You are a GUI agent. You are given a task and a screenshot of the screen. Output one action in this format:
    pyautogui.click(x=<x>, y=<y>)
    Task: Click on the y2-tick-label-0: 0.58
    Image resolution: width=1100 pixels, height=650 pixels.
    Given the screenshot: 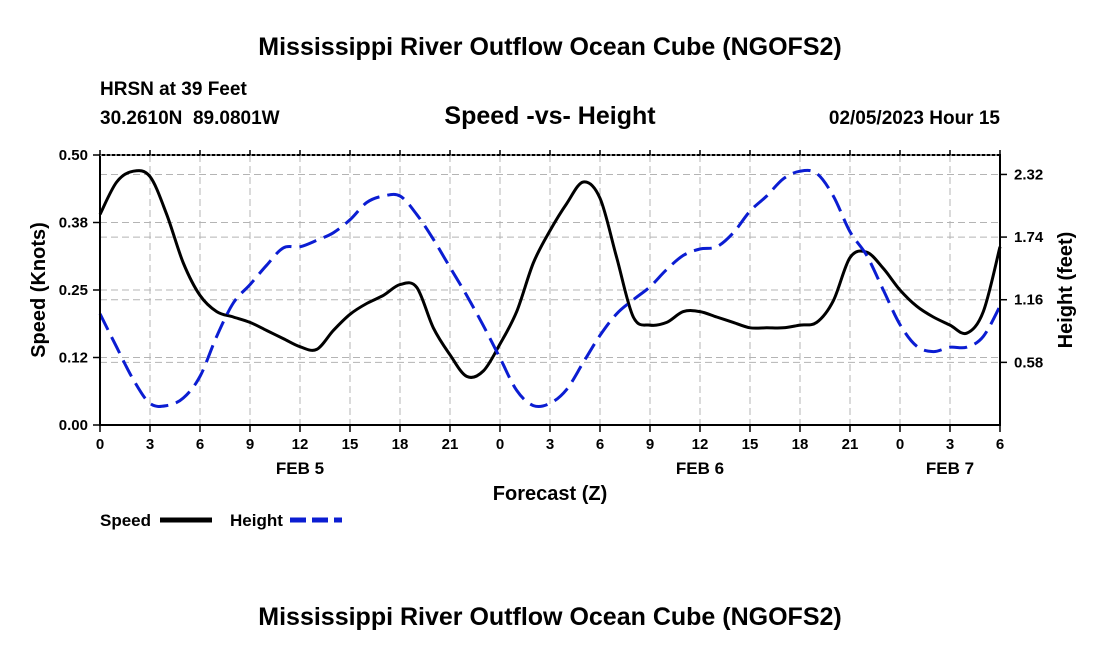 What is the action you would take?
    pyautogui.click(x=1028, y=362)
    